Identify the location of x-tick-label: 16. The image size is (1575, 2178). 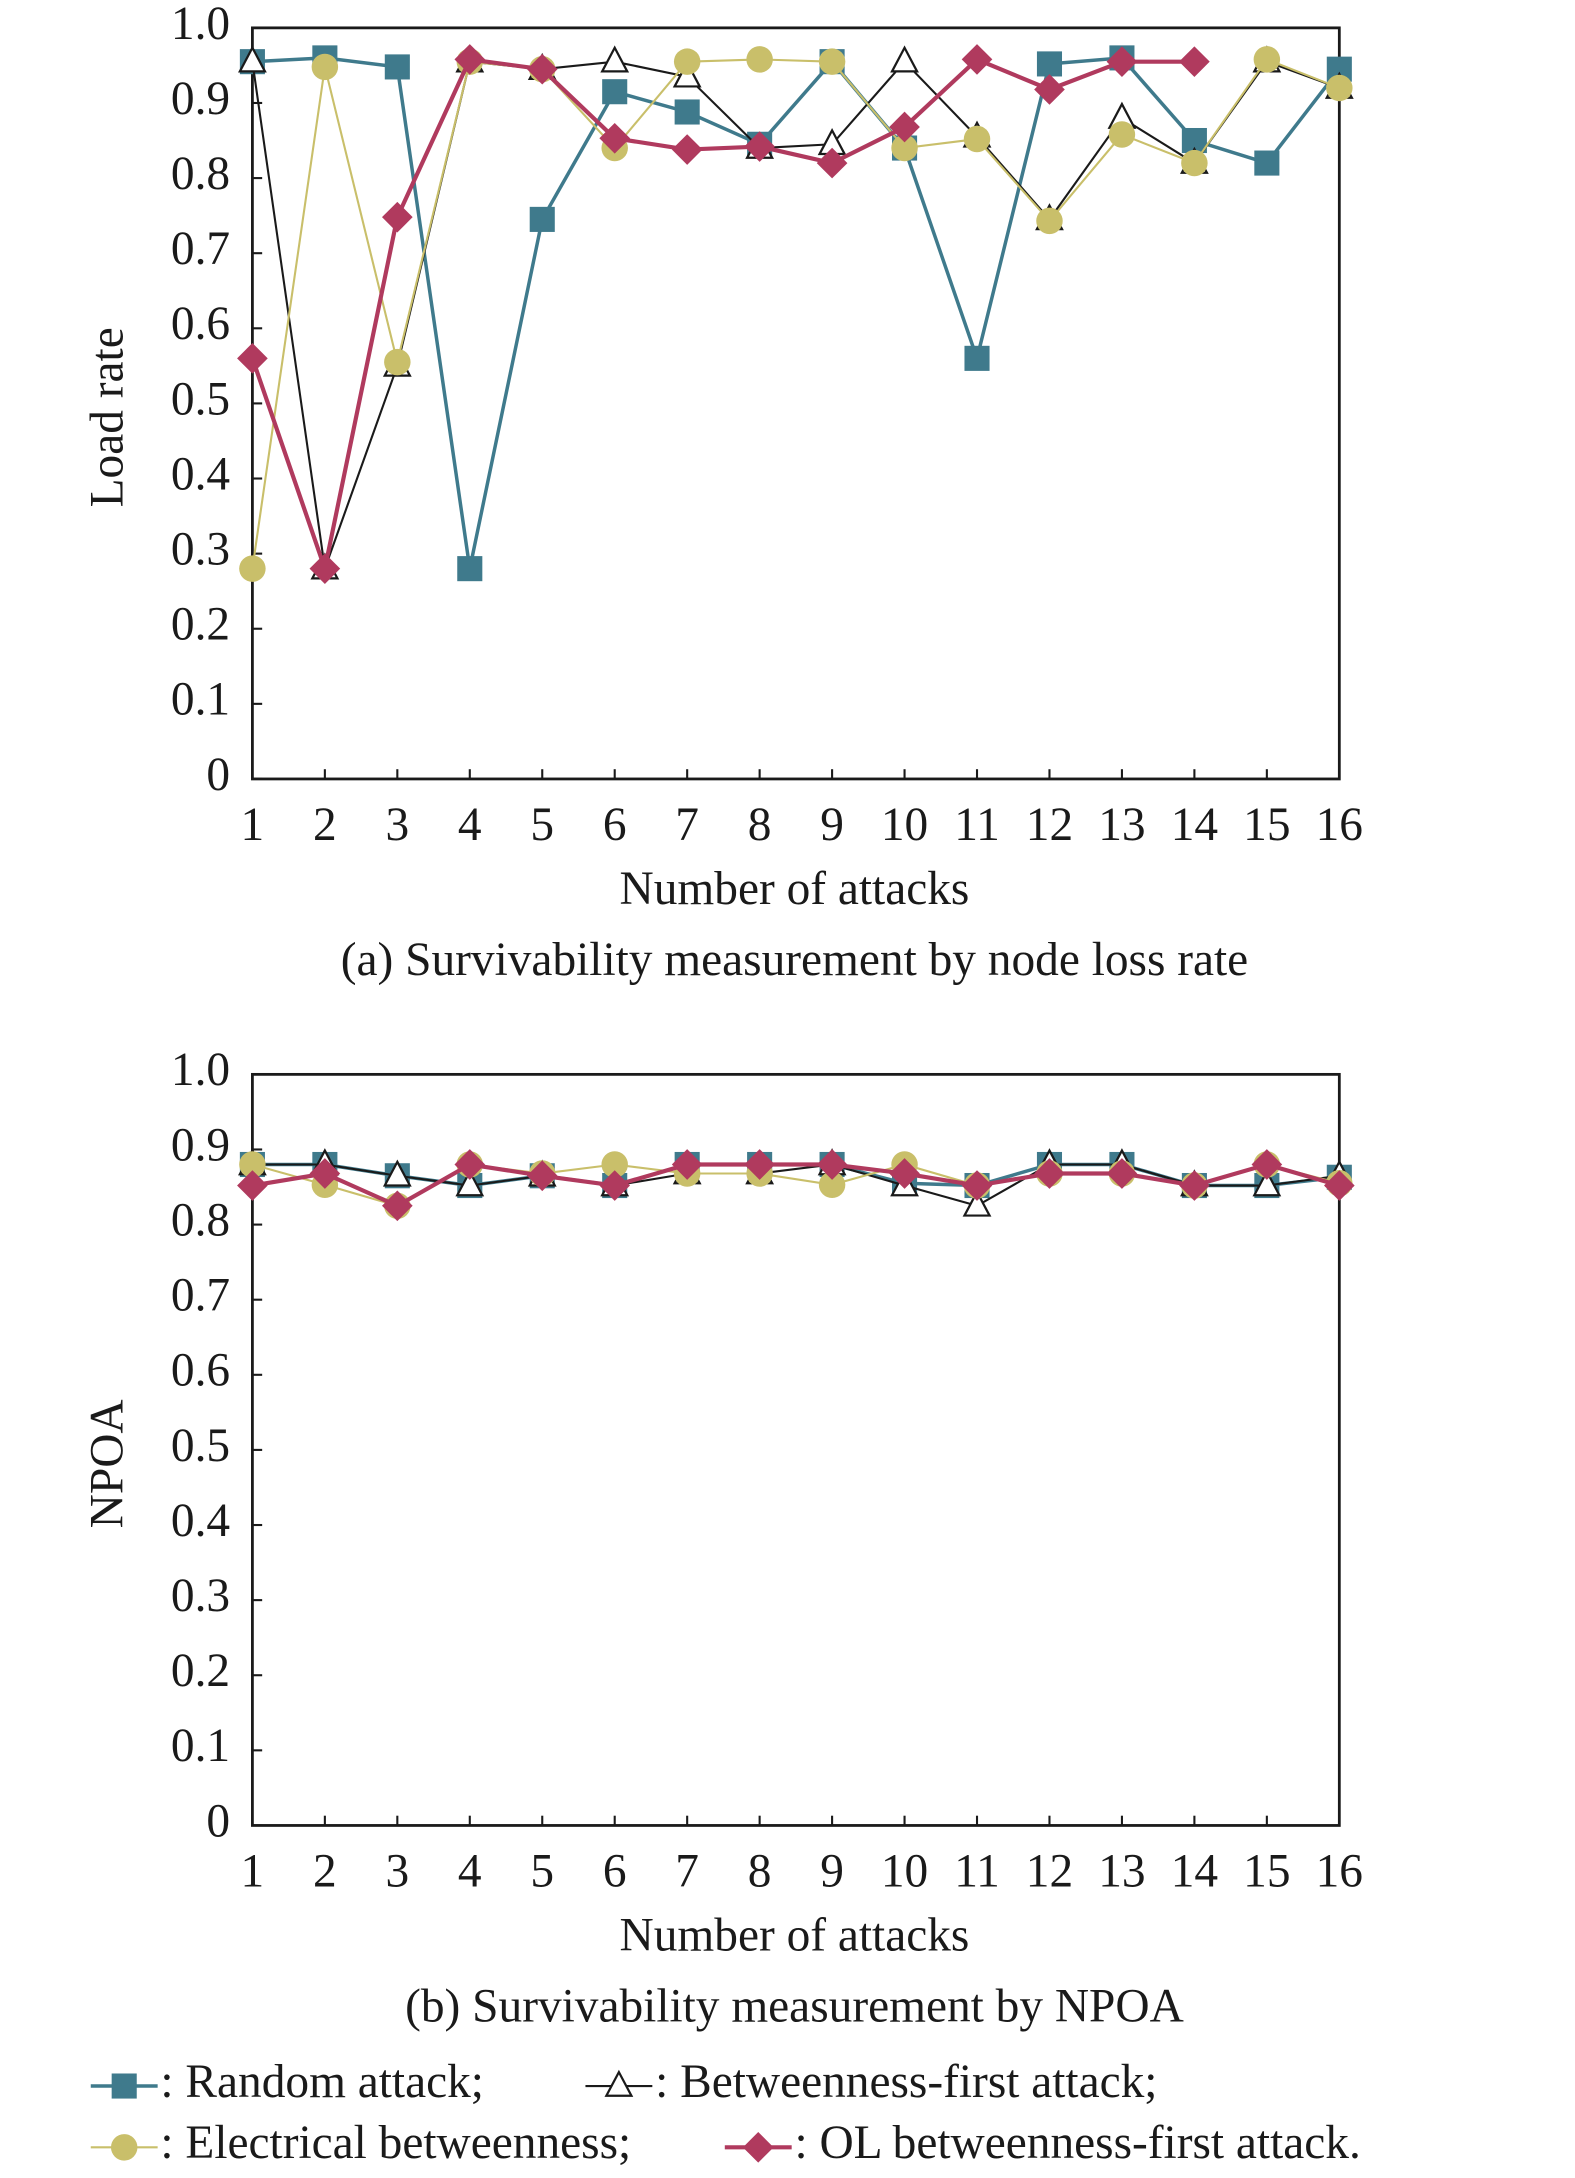
(1339, 825).